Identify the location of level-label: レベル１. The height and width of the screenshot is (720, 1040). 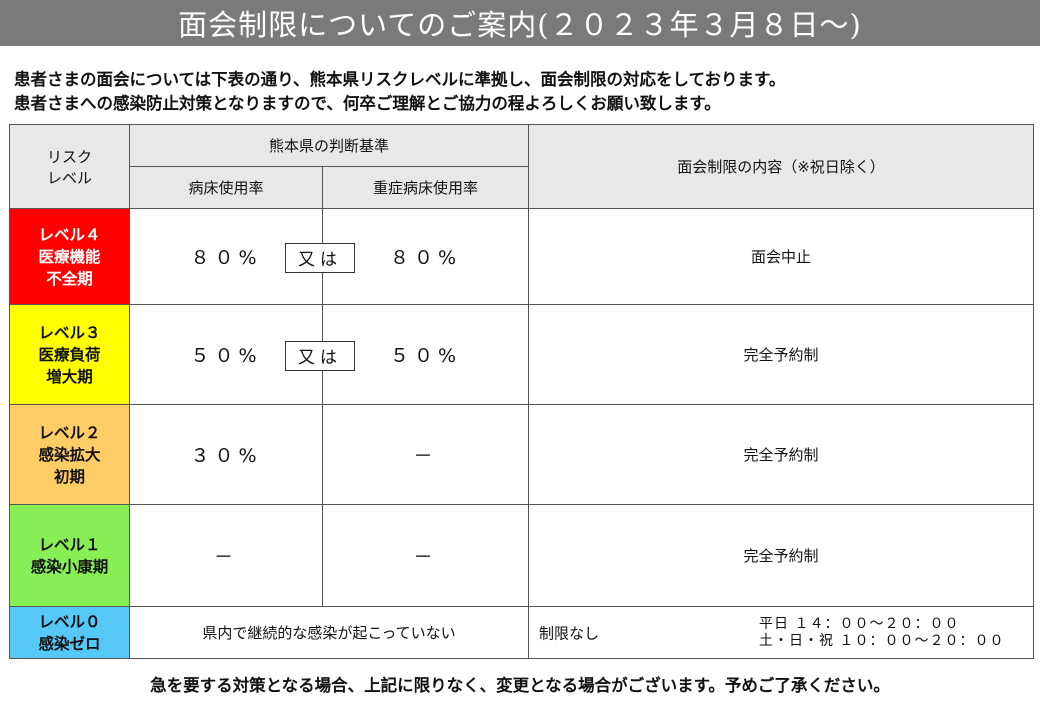
(69, 544).